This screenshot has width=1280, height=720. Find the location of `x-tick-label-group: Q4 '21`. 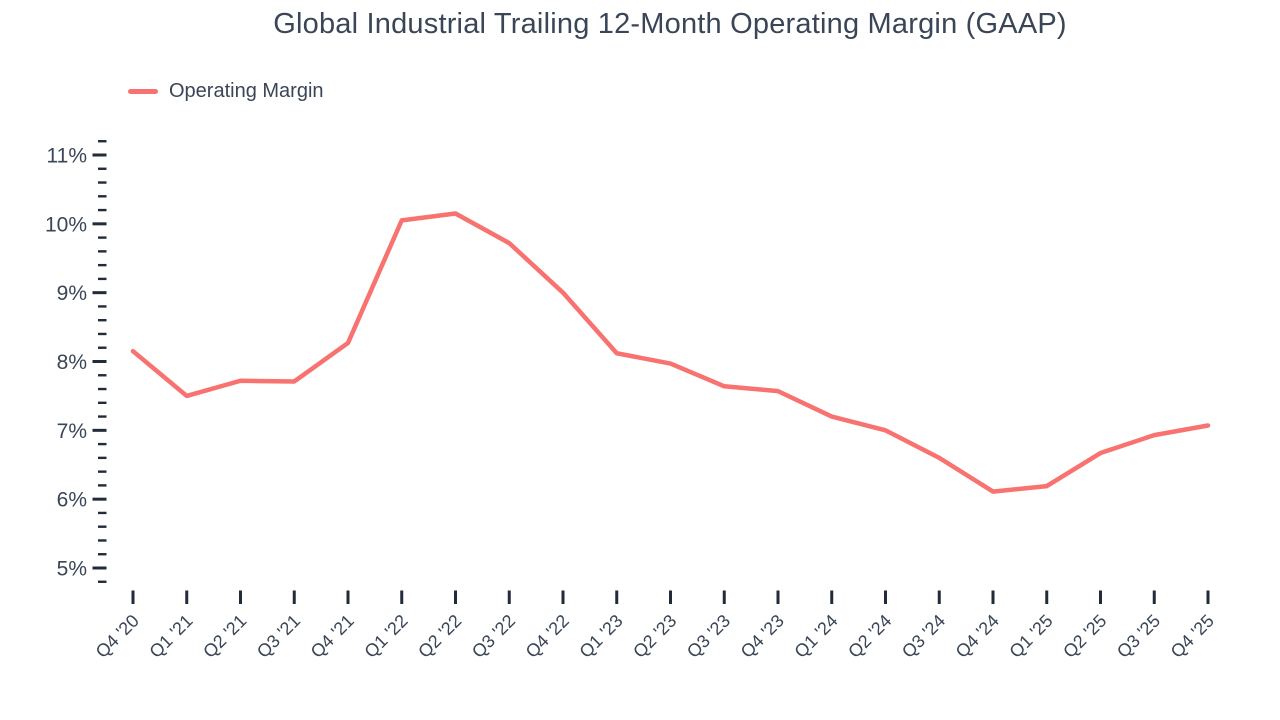

x-tick-label-group: Q4 '21 is located at coordinates (332, 636).